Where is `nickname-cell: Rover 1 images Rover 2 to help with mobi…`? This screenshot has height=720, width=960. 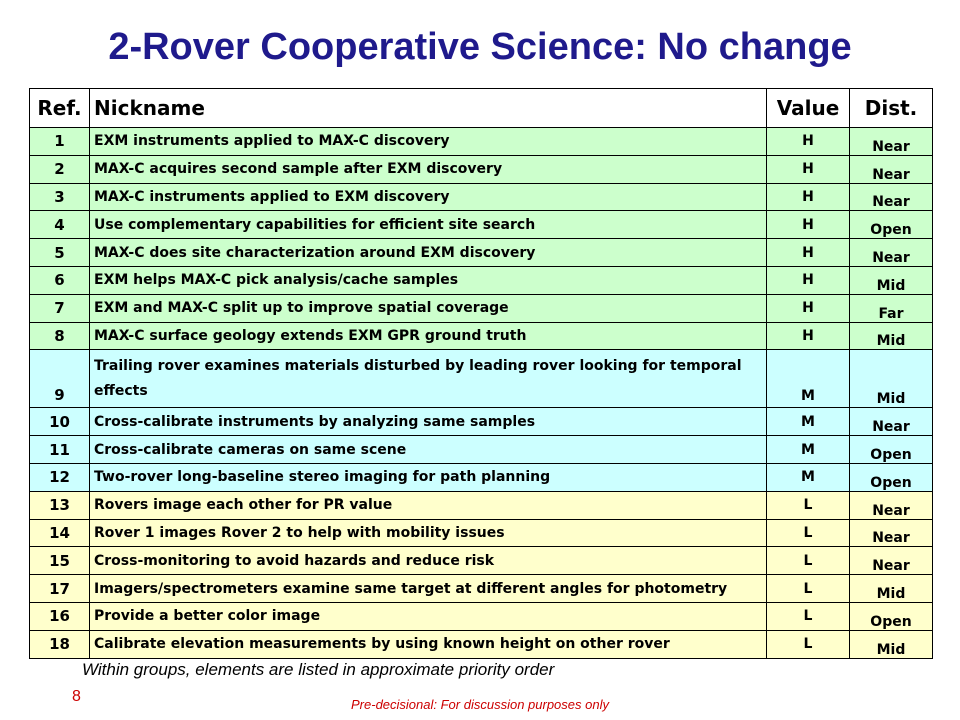 nickname-cell: Rover 1 images Rover 2 to help with mobi… is located at coordinates (428, 533).